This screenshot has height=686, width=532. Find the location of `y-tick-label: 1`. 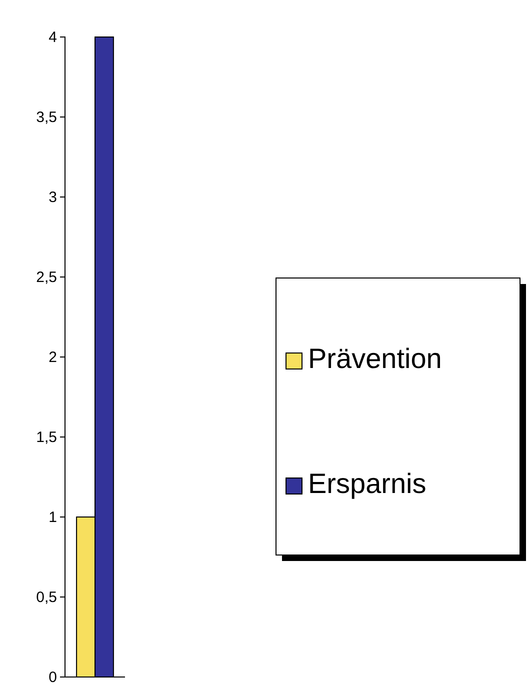

y-tick-label: 1 is located at coordinates (52, 517).